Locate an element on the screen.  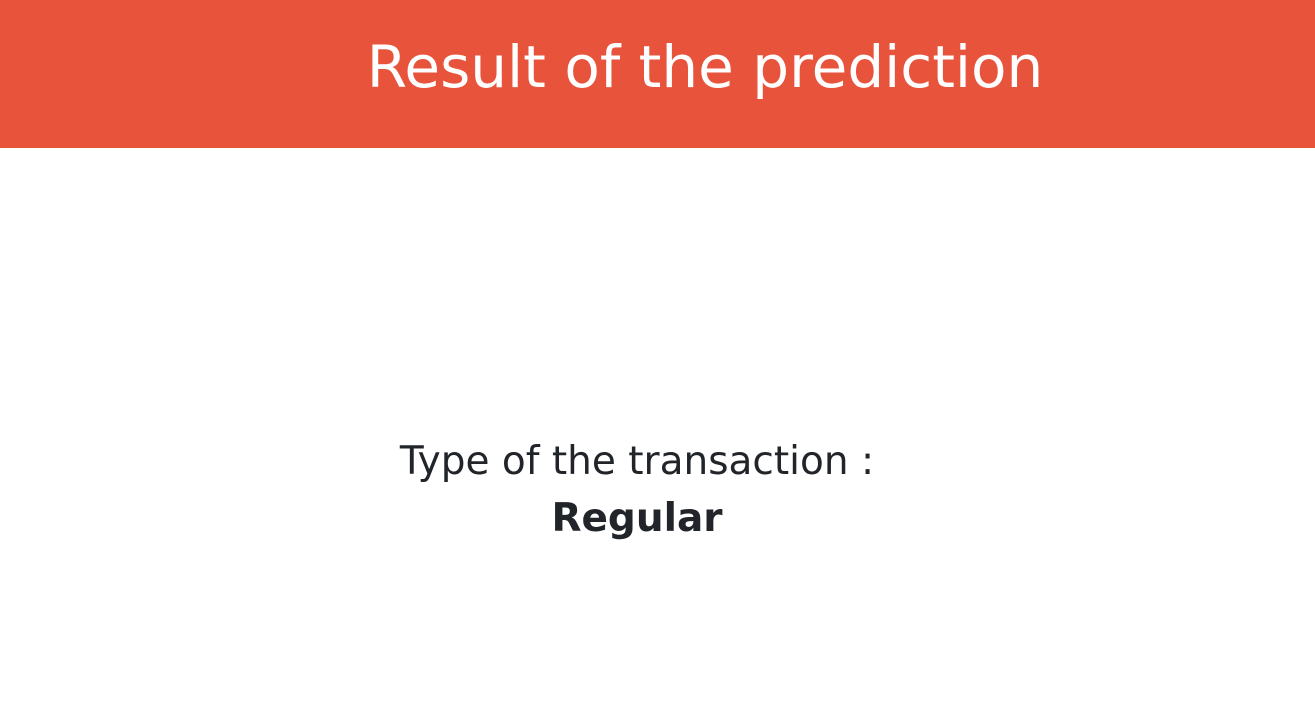
page-title: Result of the prediction is located at coordinates (705, 67).